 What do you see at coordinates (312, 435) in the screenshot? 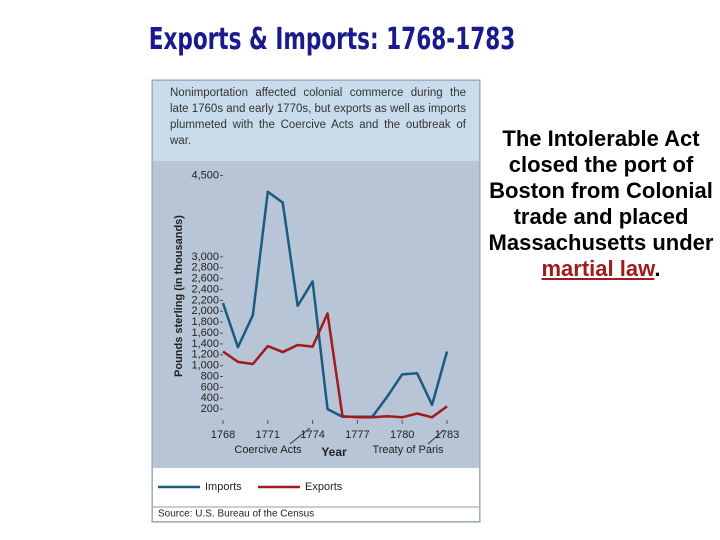
I see `x-tick-label: 1774` at bounding box center [312, 435].